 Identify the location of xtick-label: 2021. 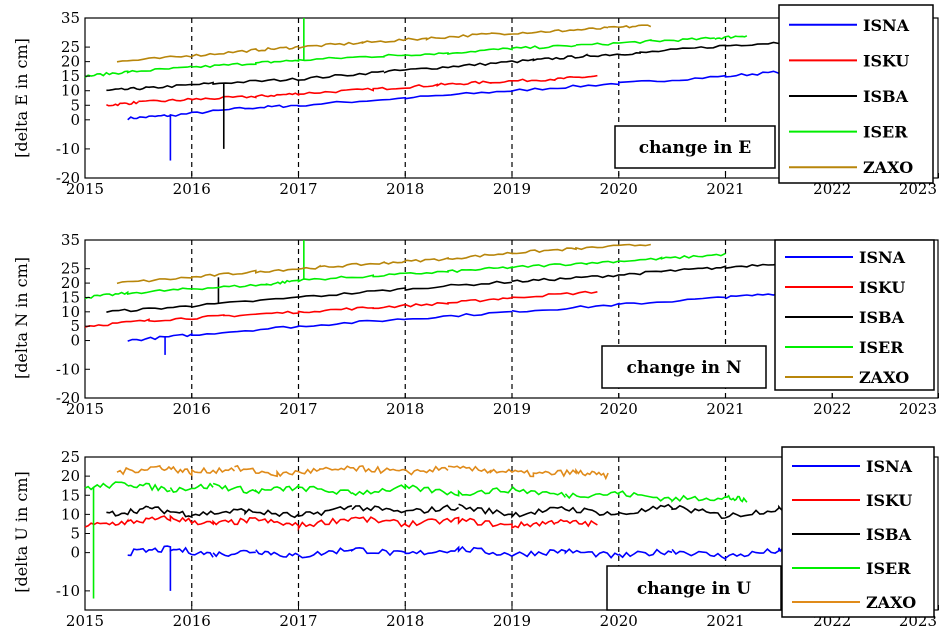
(725, 189).